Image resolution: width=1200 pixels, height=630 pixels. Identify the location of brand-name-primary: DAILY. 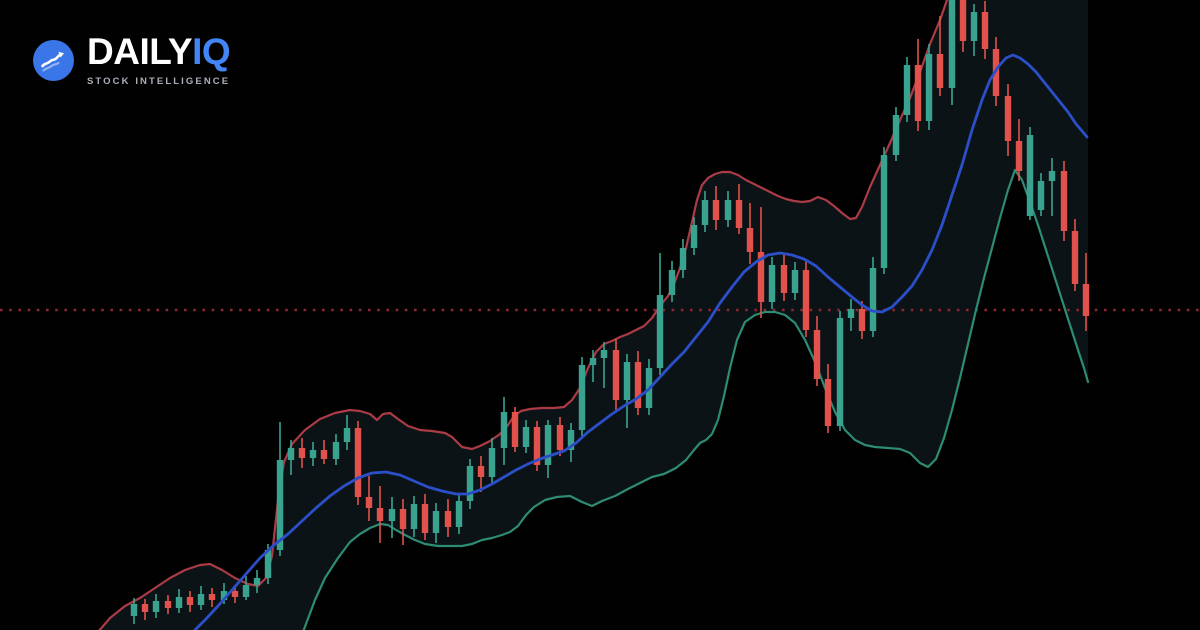
(140, 51).